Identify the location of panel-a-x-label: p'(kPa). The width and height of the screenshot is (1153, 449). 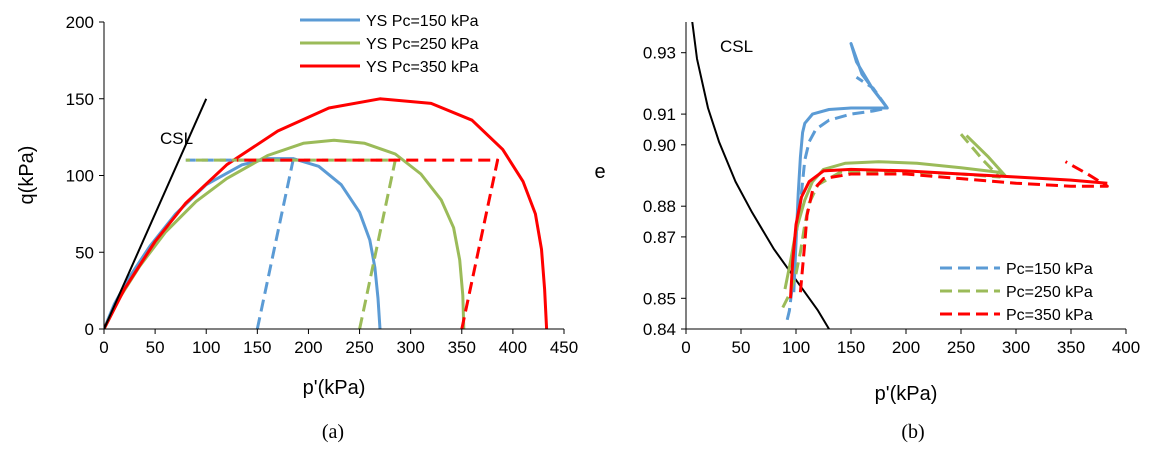
(334, 388).